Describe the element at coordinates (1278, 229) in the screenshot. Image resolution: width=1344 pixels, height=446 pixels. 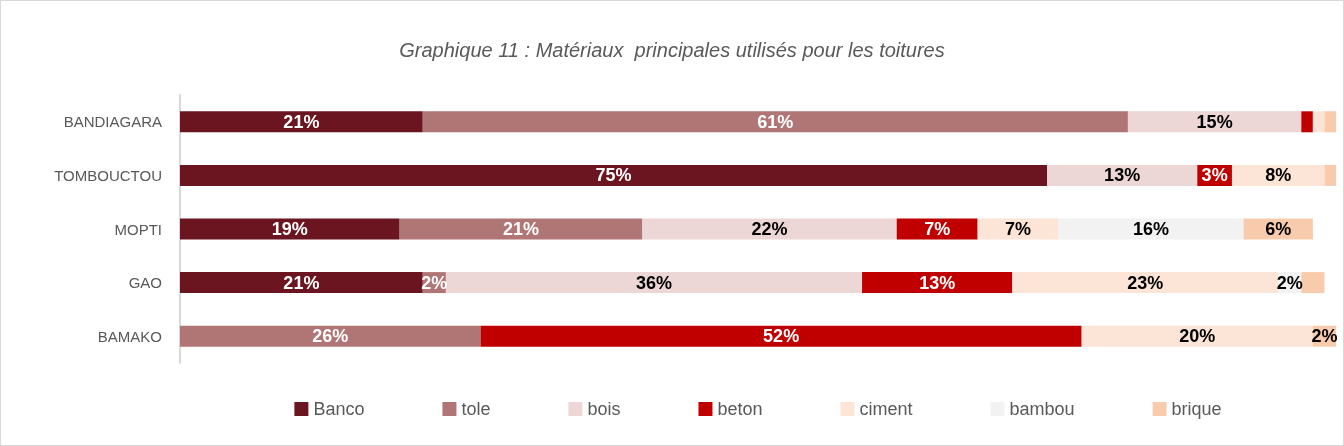
I see `data-label: 6%` at that location.